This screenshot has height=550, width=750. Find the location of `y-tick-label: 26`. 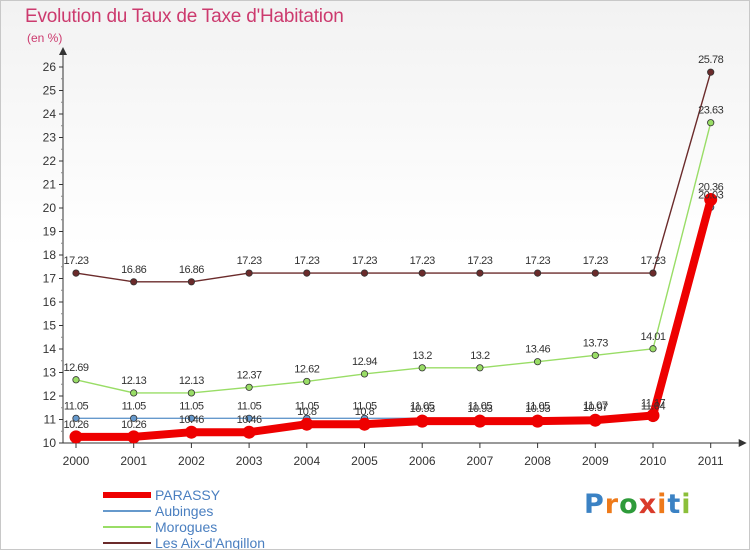

y-tick-label: 26 is located at coordinates (50, 67).